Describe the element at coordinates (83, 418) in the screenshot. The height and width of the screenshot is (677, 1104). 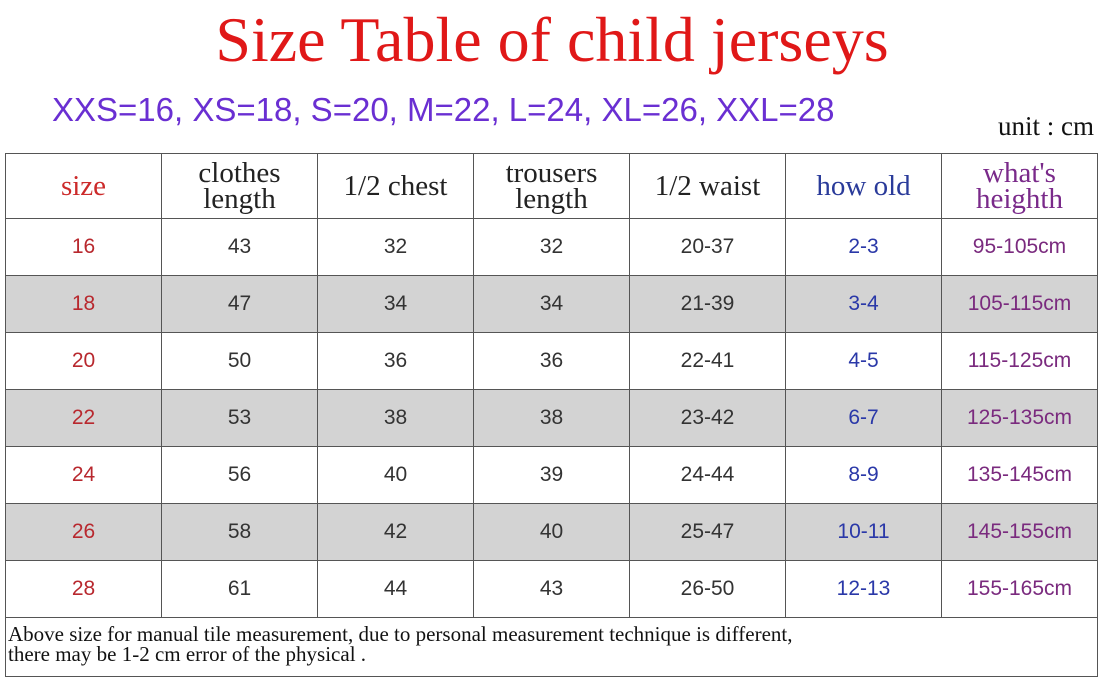
I see `cell-size: 22` at that location.